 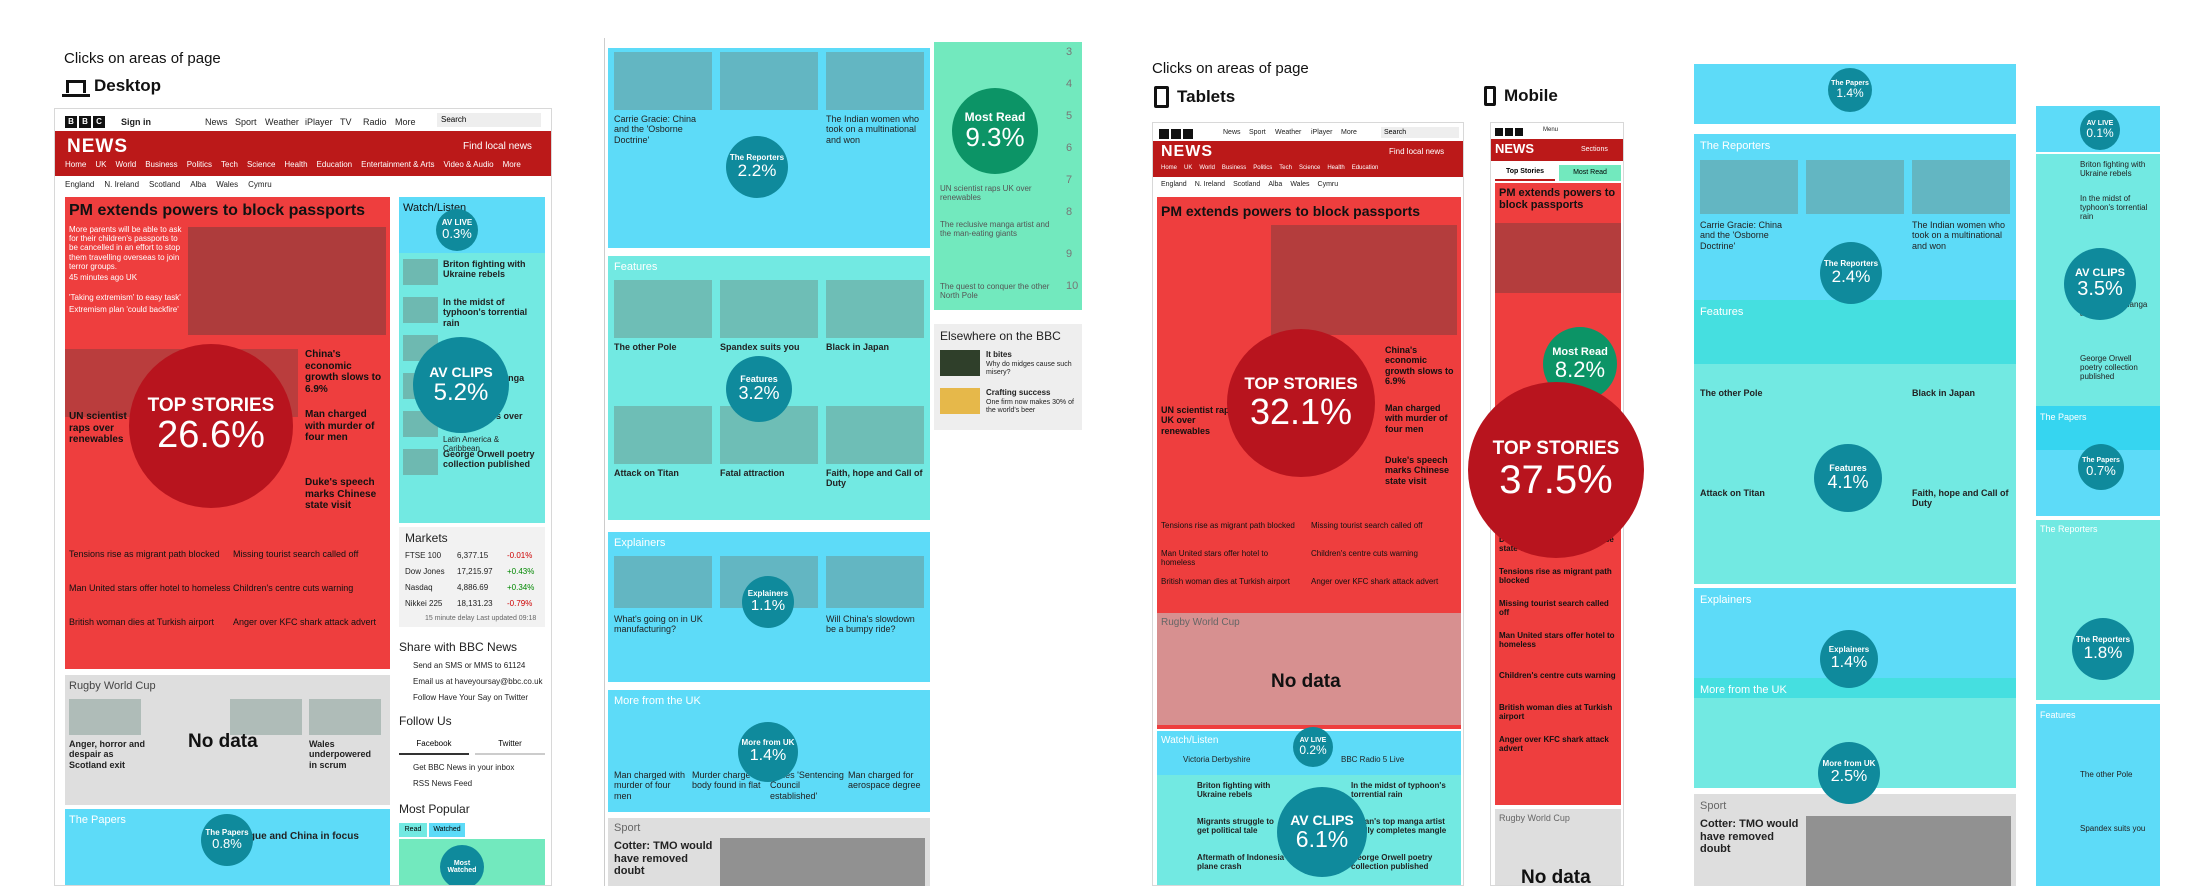 What do you see at coordinates (1364, 553) in the screenshot?
I see `tablet-story-4: Children's centre cuts warning` at bounding box center [1364, 553].